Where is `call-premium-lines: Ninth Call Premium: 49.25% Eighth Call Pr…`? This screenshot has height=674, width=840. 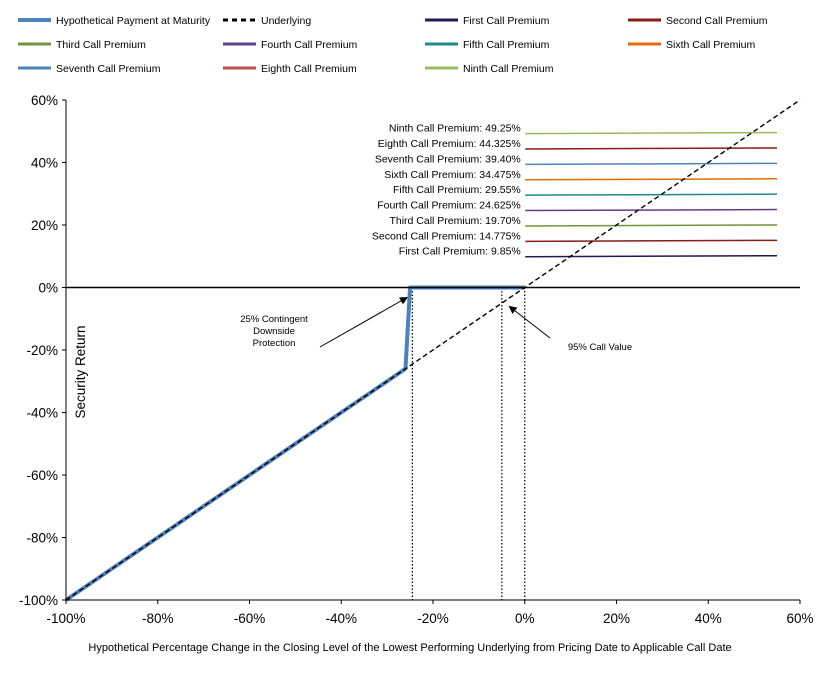 call-premium-lines: Ninth Call Premium: 49.25% Eighth Call Pr… is located at coordinates (575, 190).